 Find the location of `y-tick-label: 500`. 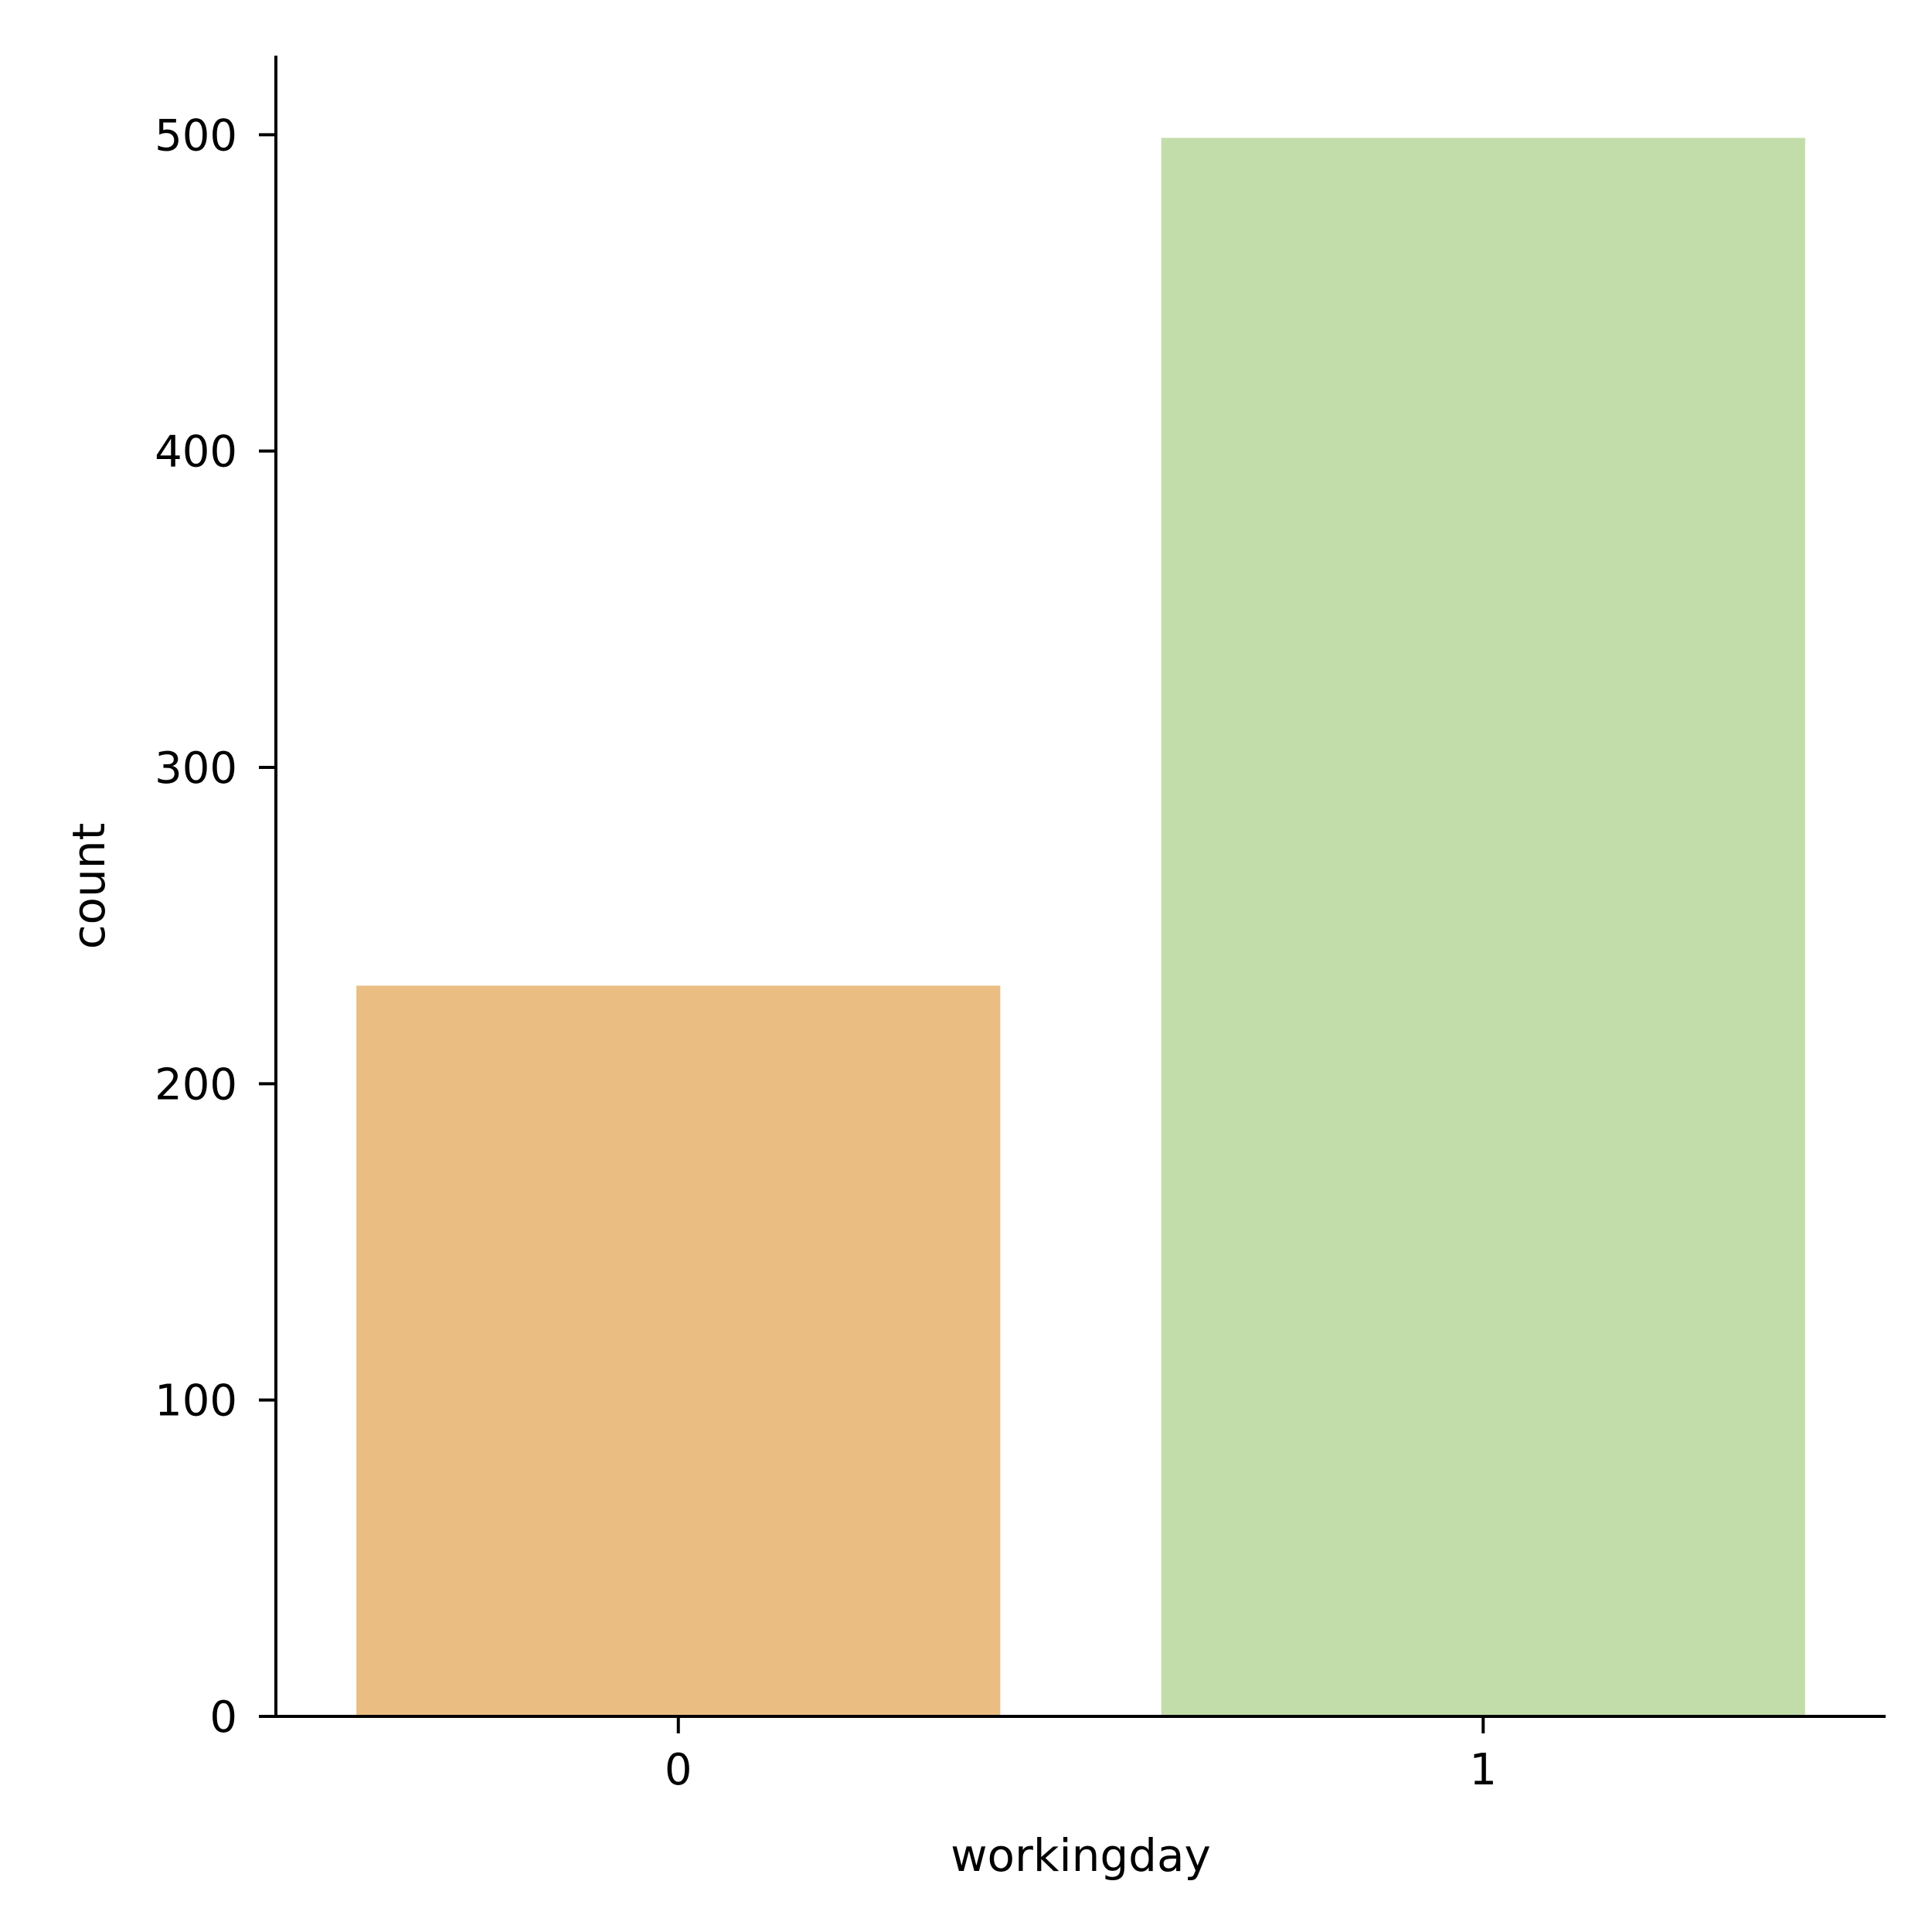

y-tick-label: 500 is located at coordinates (196, 136).